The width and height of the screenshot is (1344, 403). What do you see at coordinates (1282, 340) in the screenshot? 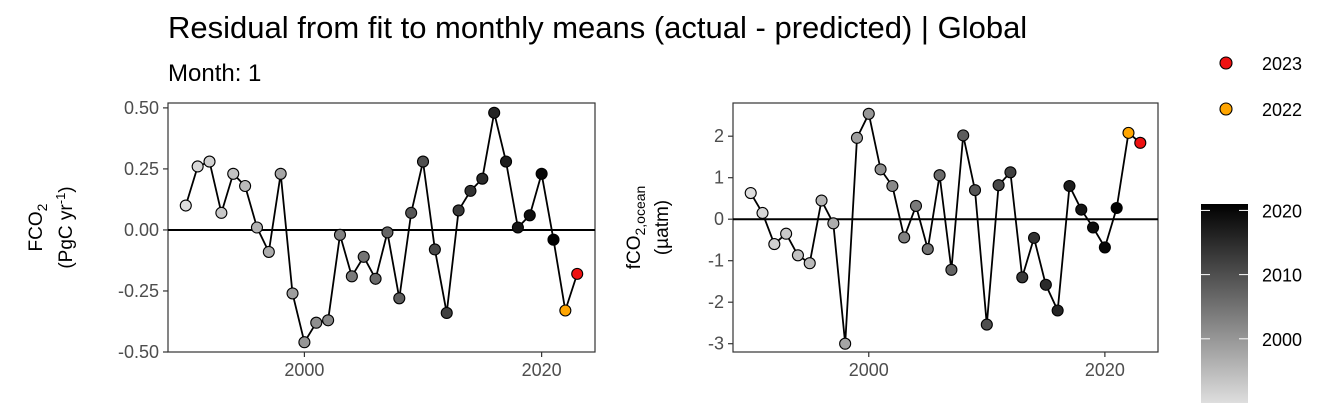
I see `colorbar-label: 2000` at bounding box center [1282, 340].